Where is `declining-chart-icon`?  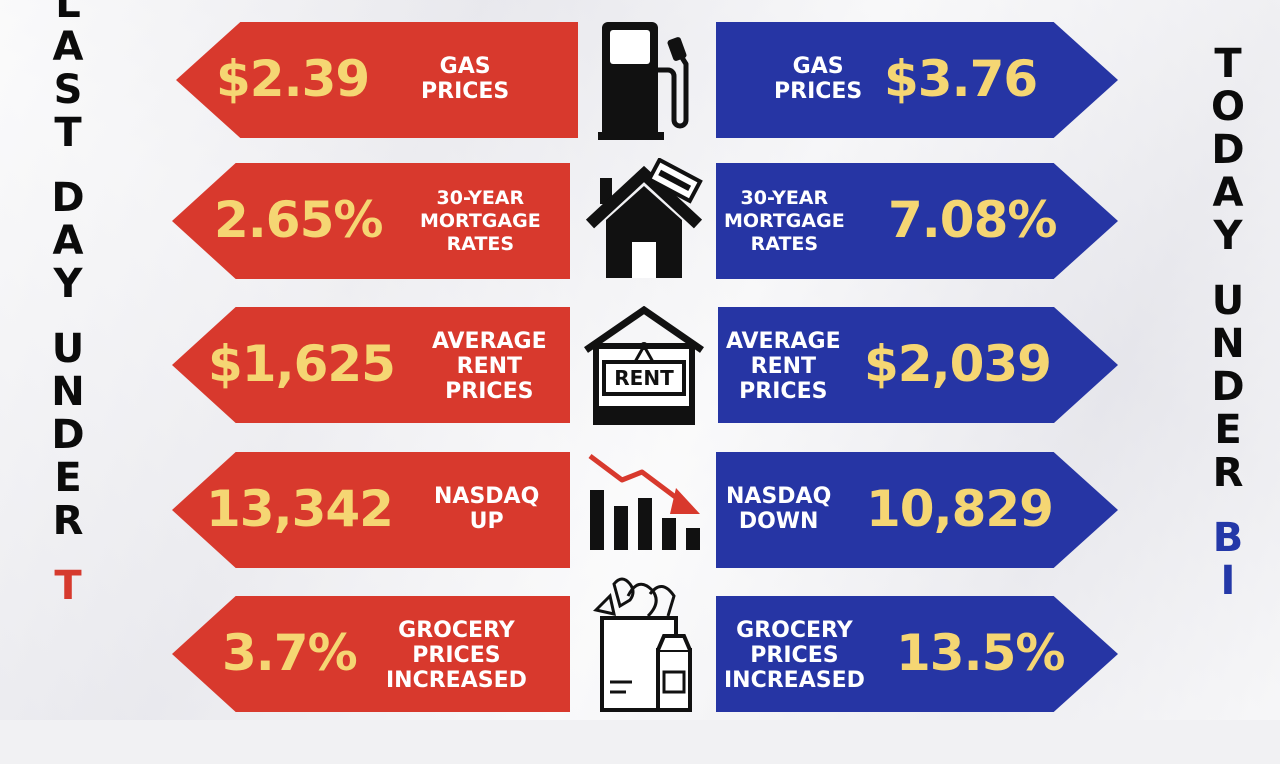
declining-chart-icon is located at coordinates (644, 502).